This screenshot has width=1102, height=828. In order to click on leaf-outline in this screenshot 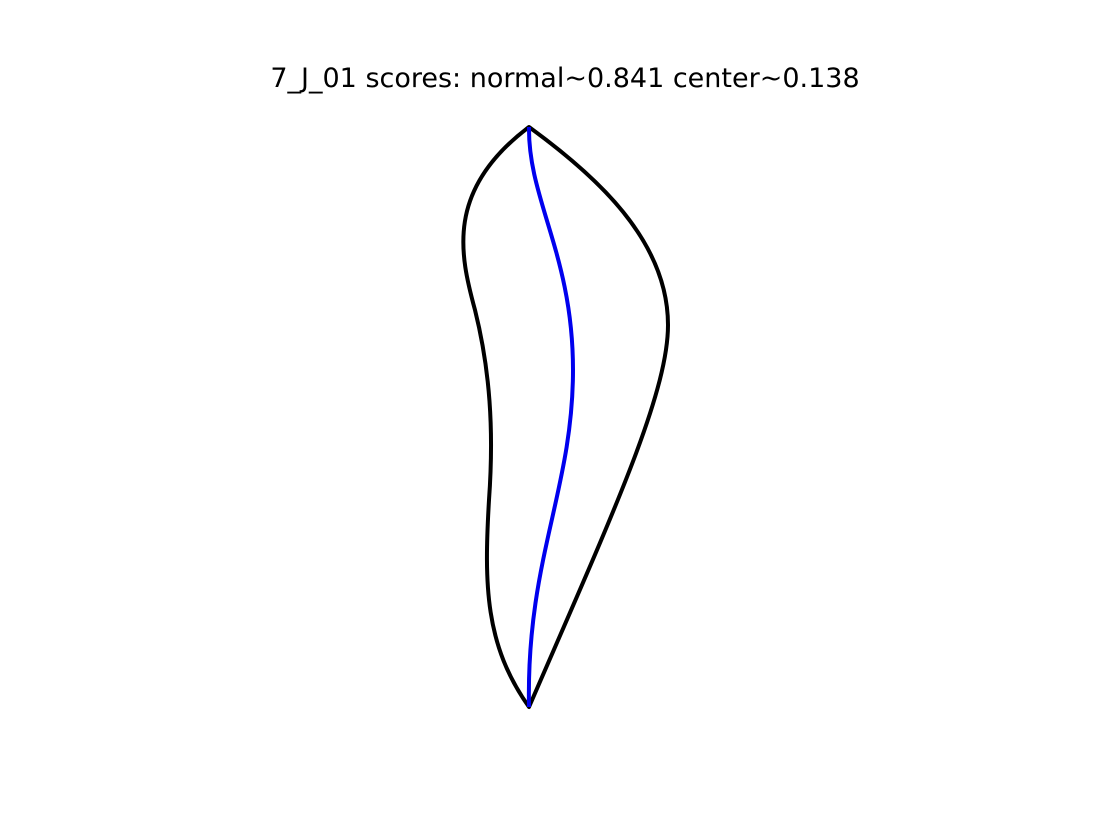, I will do `click(565, 417)`.